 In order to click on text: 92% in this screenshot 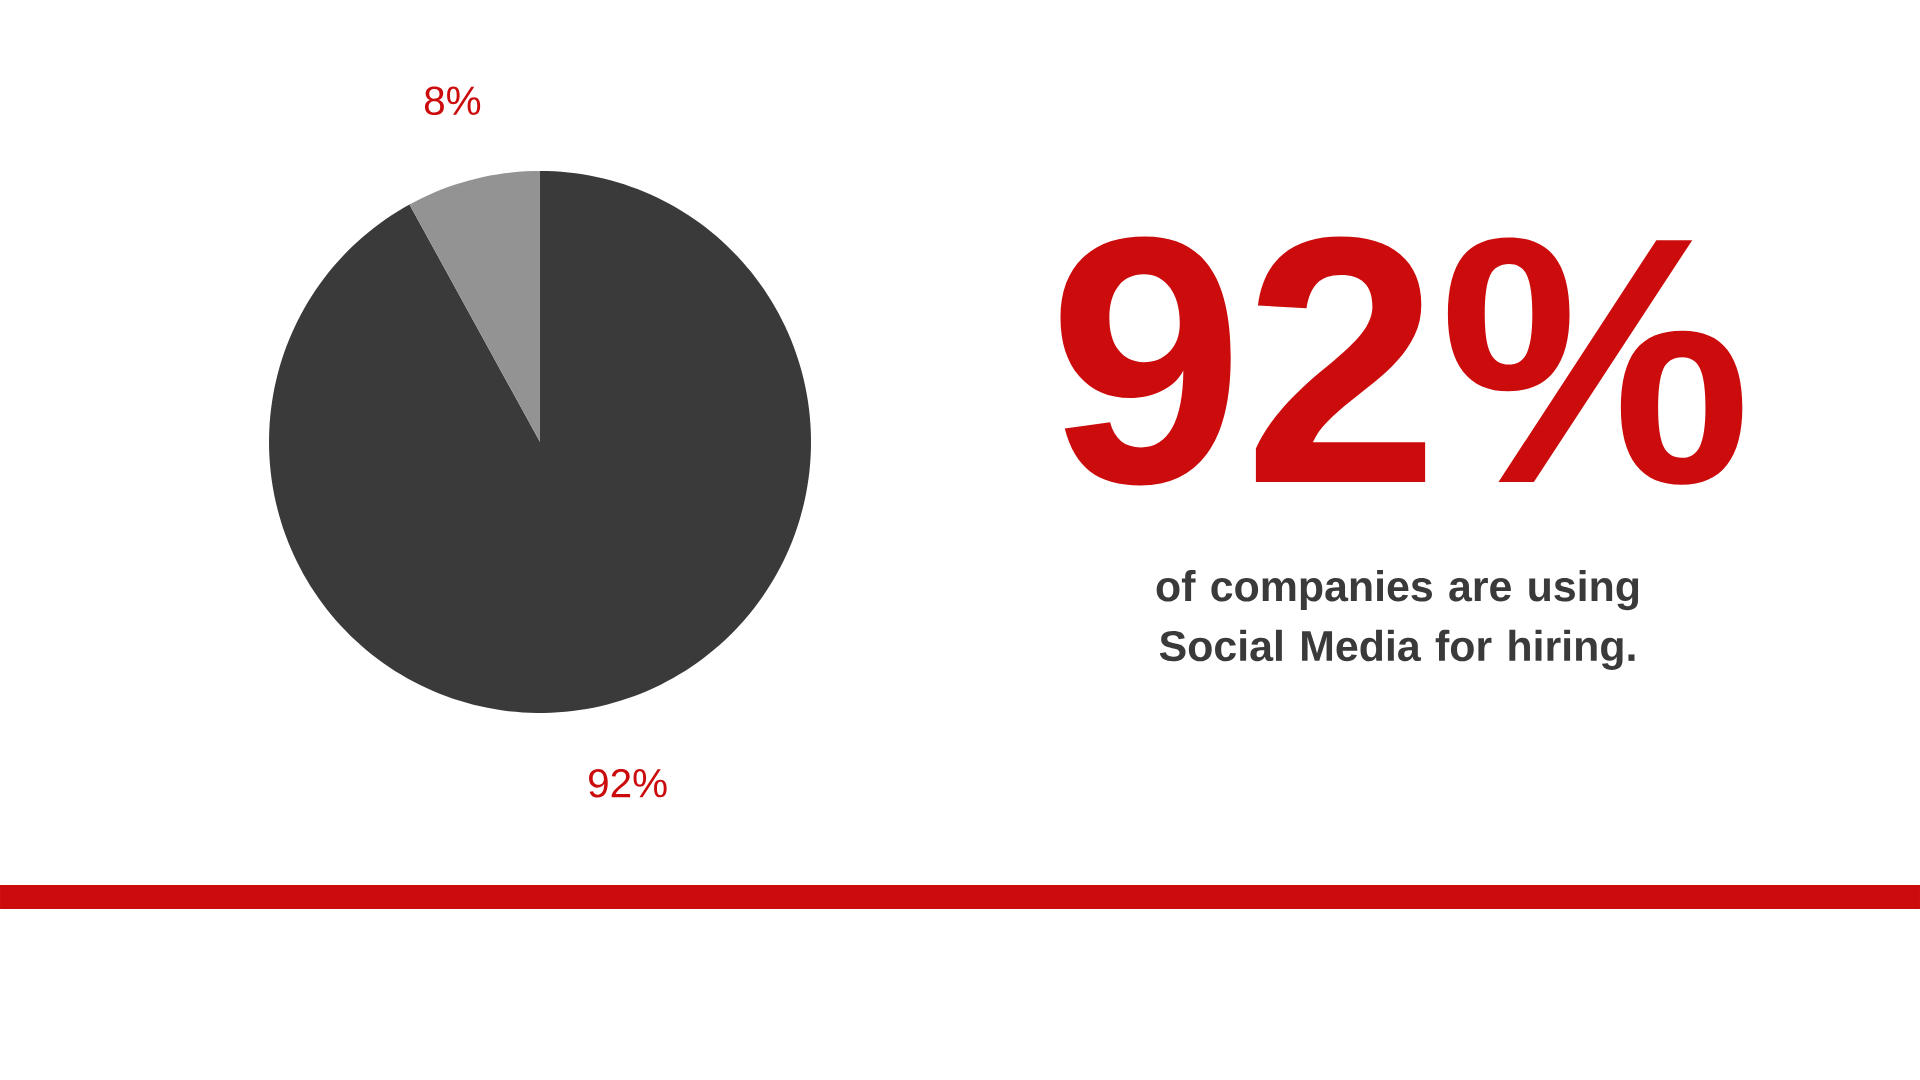, I will do `click(1401, 361)`.